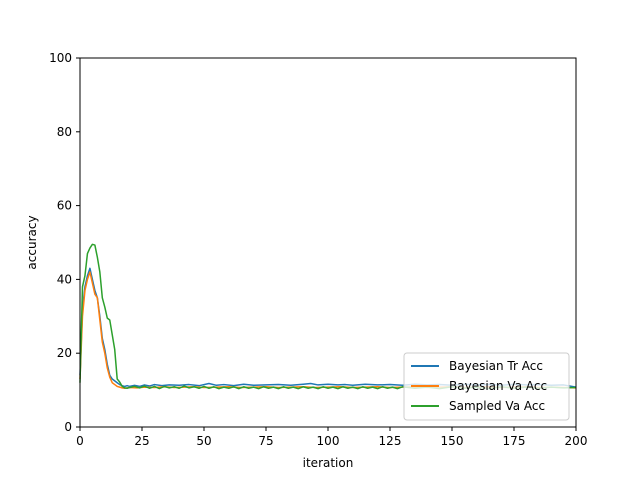  I want to click on x-tick-label: 75, so click(265, 441).